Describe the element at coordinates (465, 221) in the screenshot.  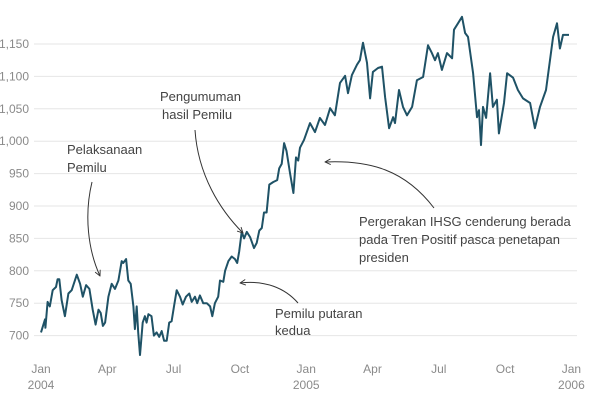
I see `annotation-text: Pergerakan IHSG cenderung berada` at that location.